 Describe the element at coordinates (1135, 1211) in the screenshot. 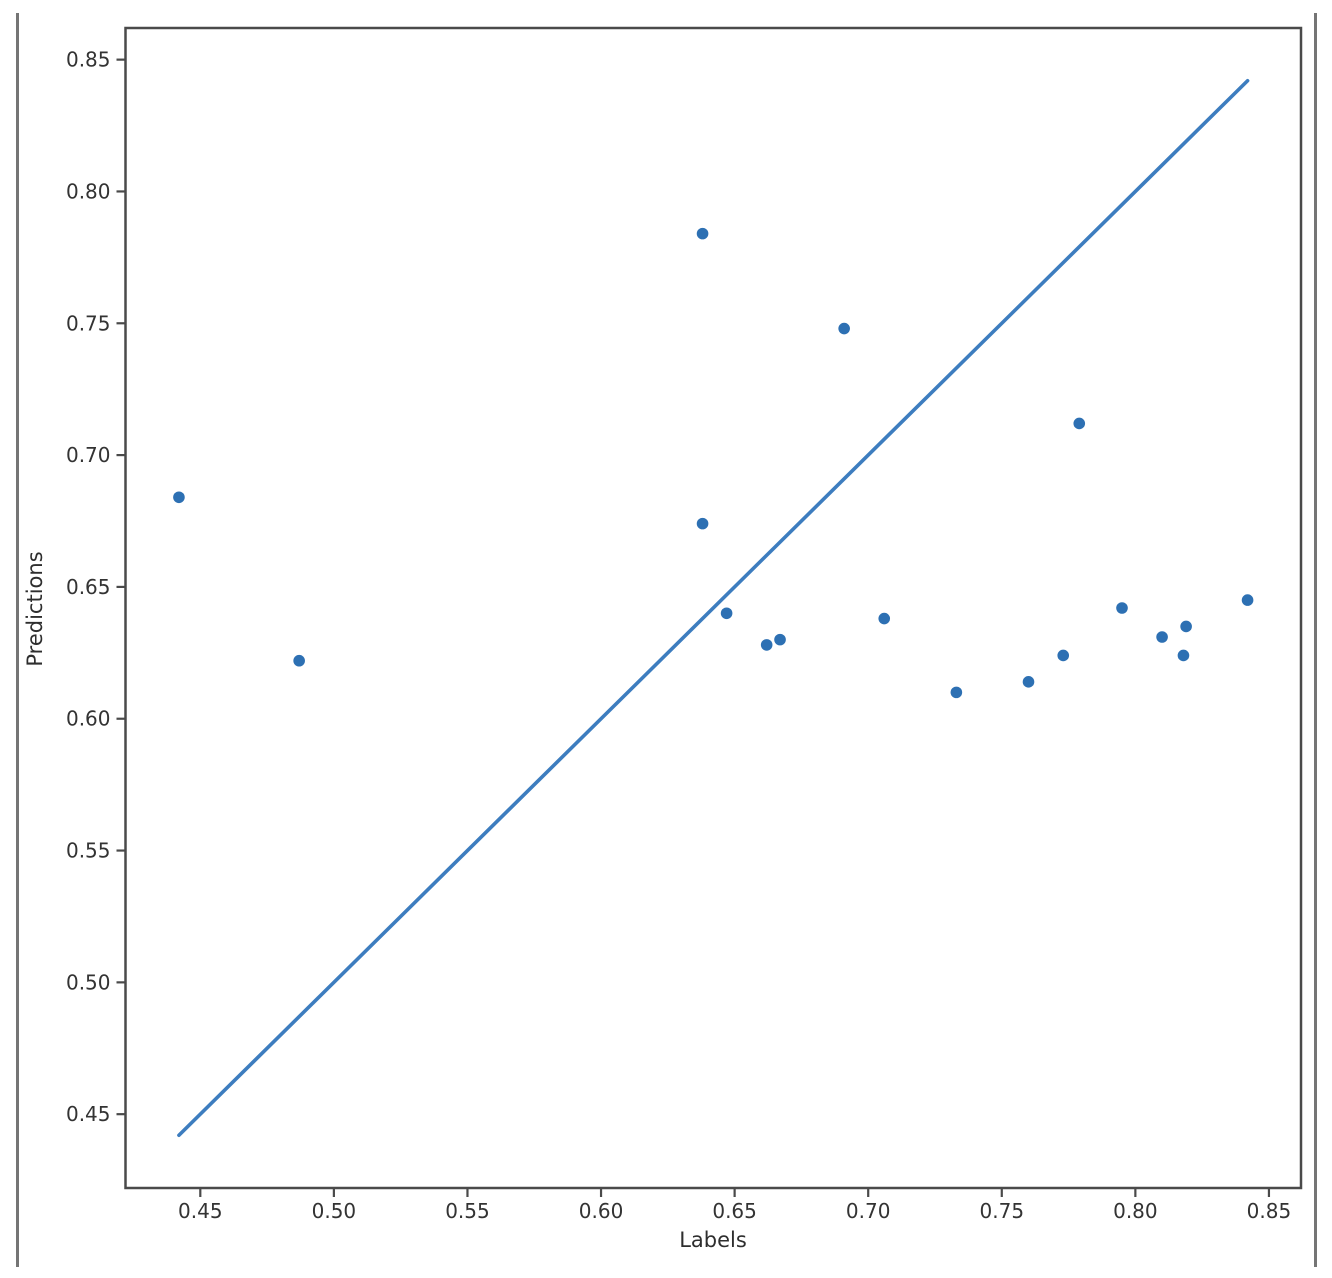

I see `x-tick-label: 0.80` at that location.